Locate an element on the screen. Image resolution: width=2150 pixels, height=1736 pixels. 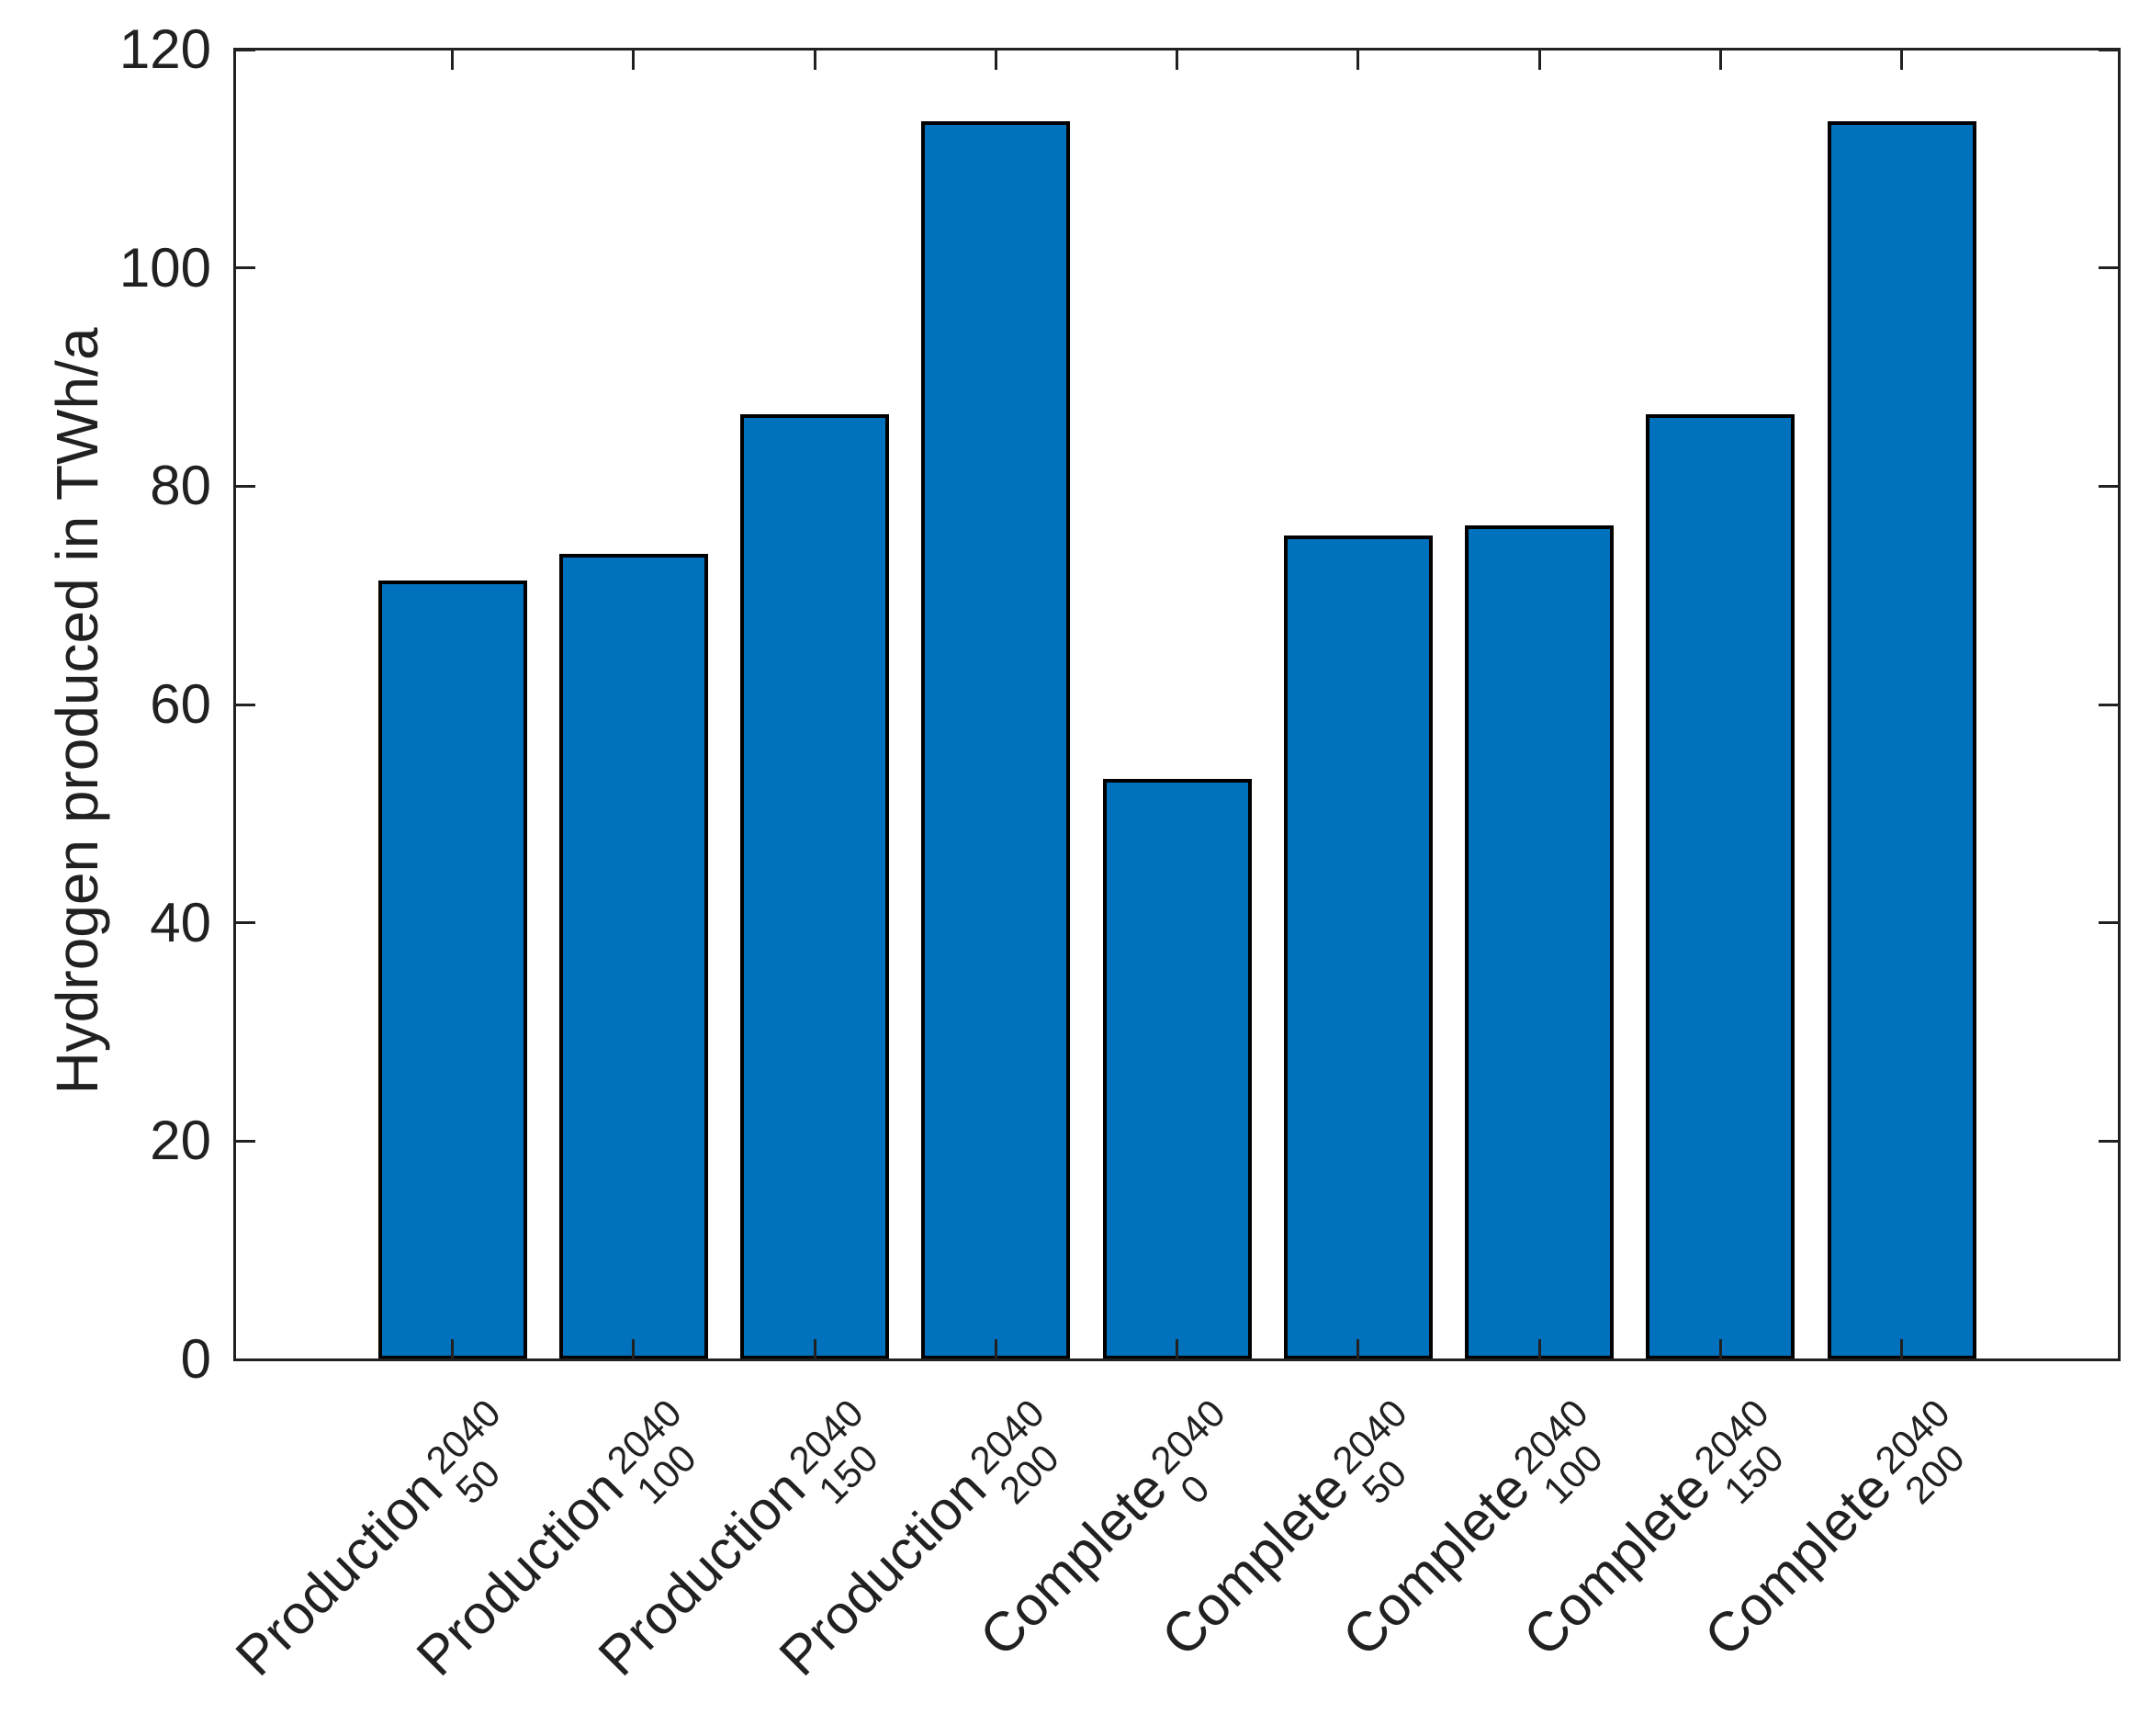
y-tick-label: 100 is located at coordinates (164, 267).